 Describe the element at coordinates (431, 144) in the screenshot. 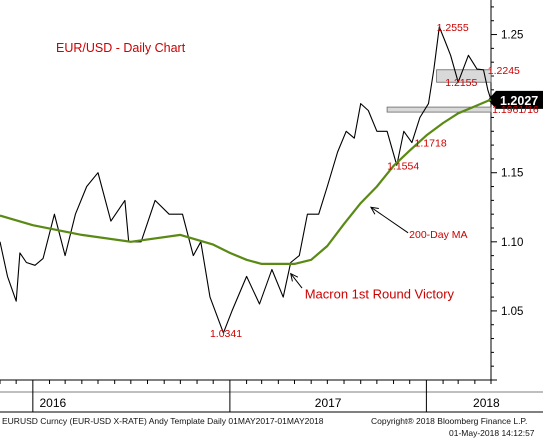

I see `annotation-label: 1.1718` at that location.